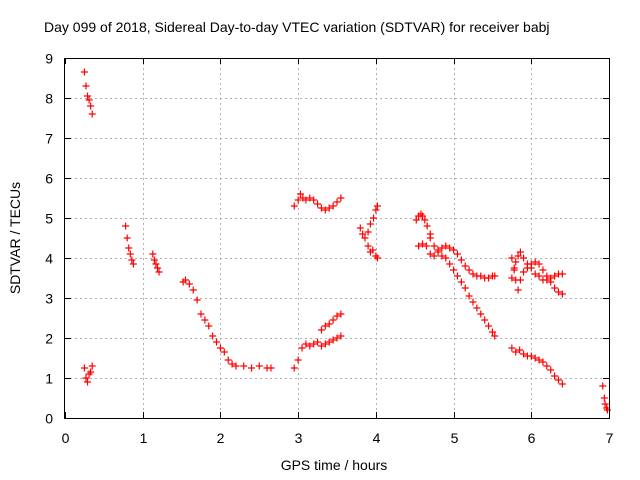  What do you see at coordinates (532, 438) in the screenshot?
I see `x-tick-label: 6` at bounding box center [532, 438].